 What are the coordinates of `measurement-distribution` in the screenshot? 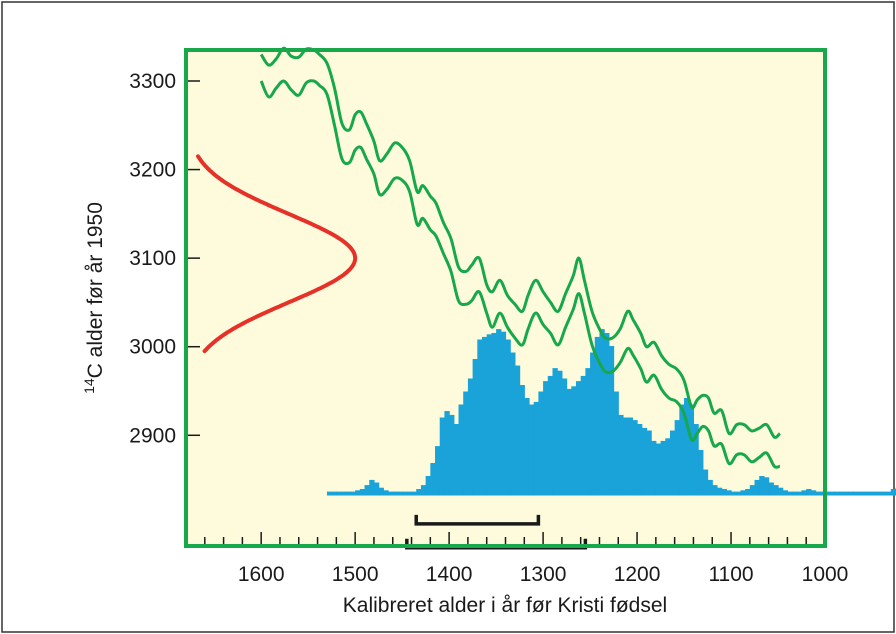 It's located at (277, 254).